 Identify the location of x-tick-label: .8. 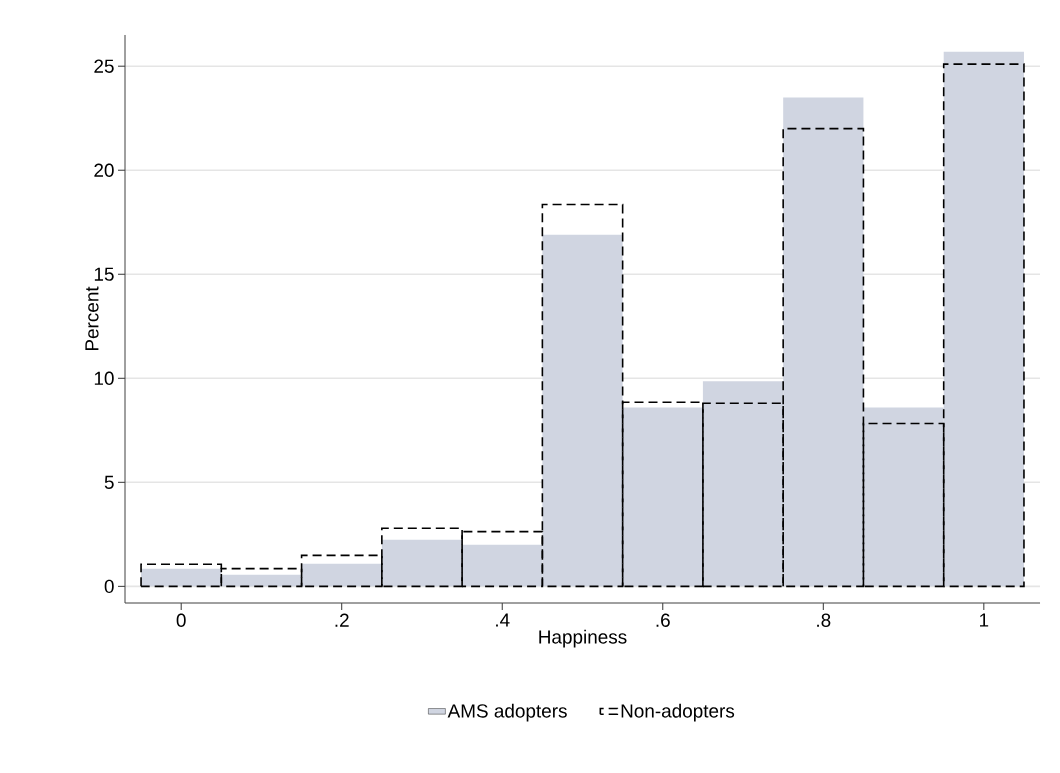
(824, 620).